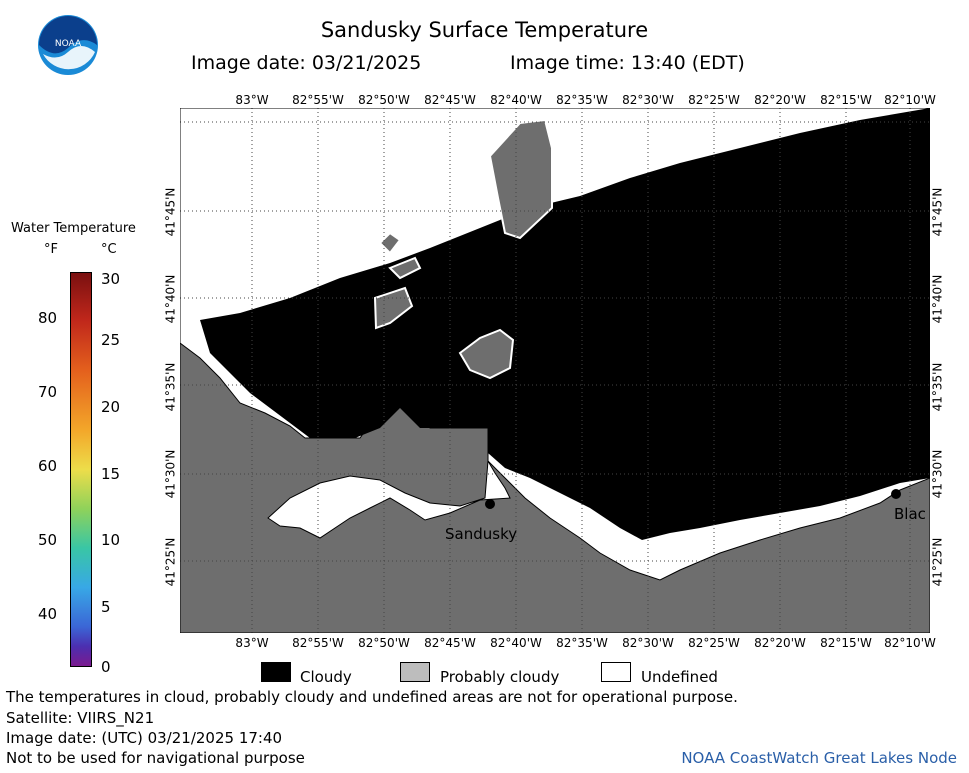 The height and width of the screenshot is (773, 969). Describe the element at coordinates (73, 228) in the screenshot. I see `colorbar-title: Water Temperature` at that location.